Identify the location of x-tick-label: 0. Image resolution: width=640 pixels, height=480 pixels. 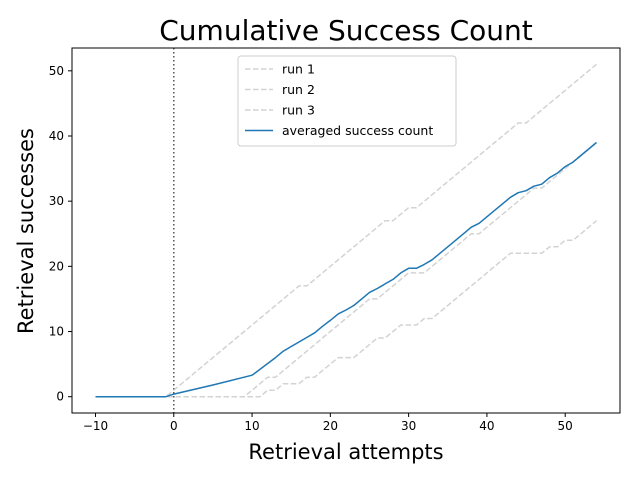
(174, 426).